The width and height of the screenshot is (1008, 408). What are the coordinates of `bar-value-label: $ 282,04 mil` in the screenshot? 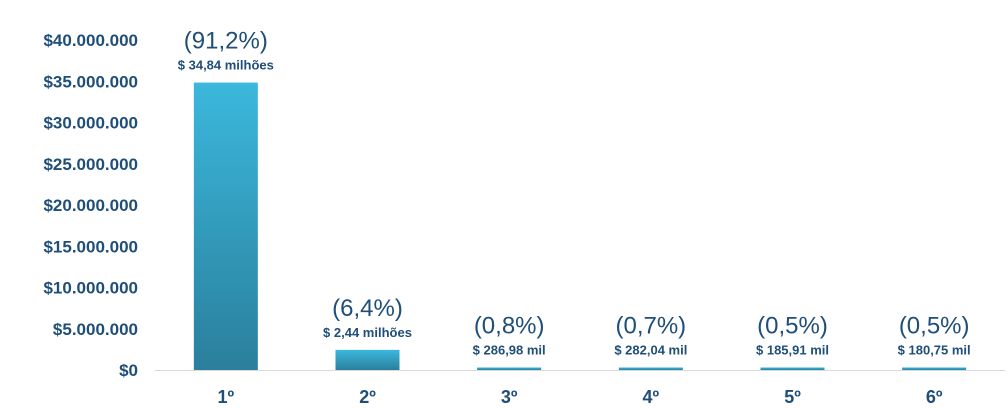 It's located at (650, 350).